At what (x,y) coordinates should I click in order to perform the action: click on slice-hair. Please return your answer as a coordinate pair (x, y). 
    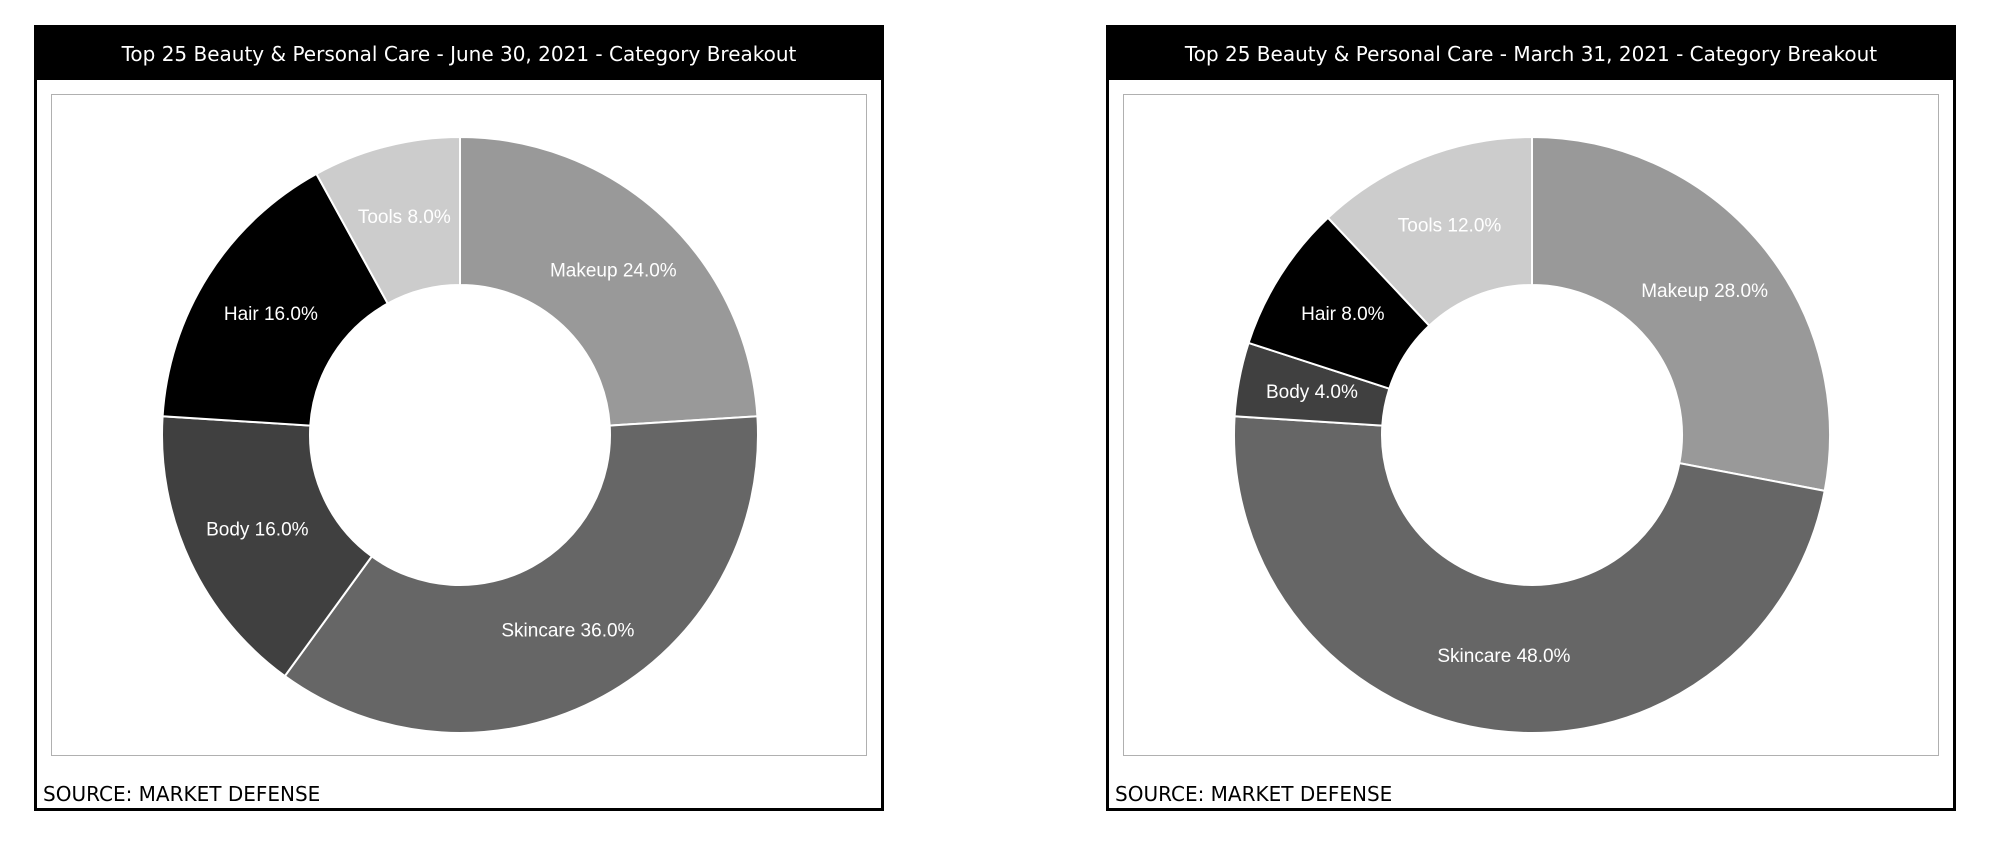
    Looking at the image, I should click on (275, 299).